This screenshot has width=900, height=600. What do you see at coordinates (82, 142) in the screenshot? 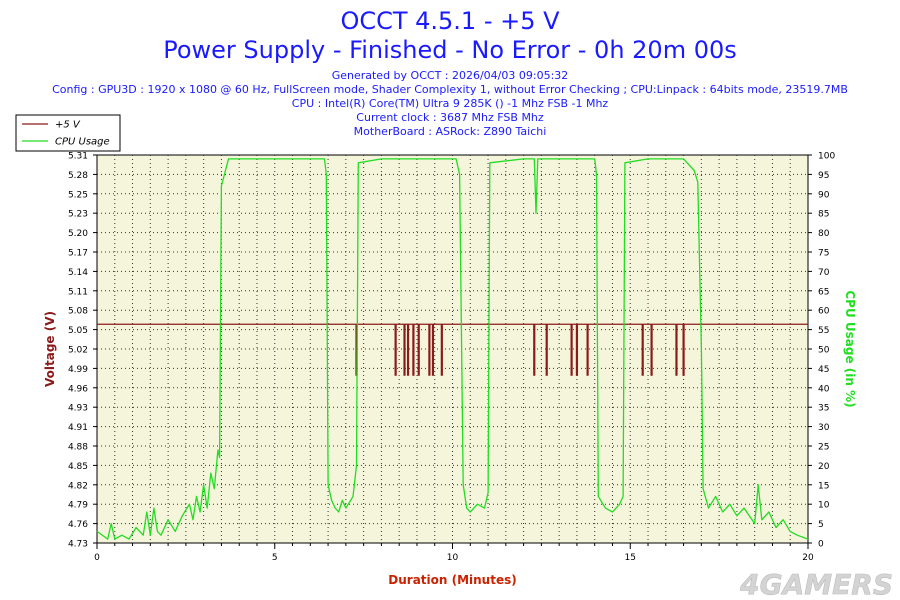
I see `legend-label-cpu: CPU Usage` at bounding box center [82, 142].